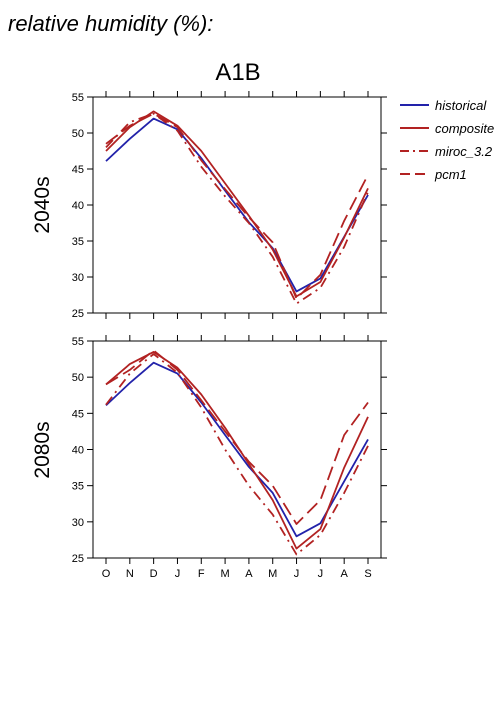  What do you see at coordinates (42, 449) in the screenshot?
I see `period-label-2080s: 2080s` at bounding box center [42, 449].